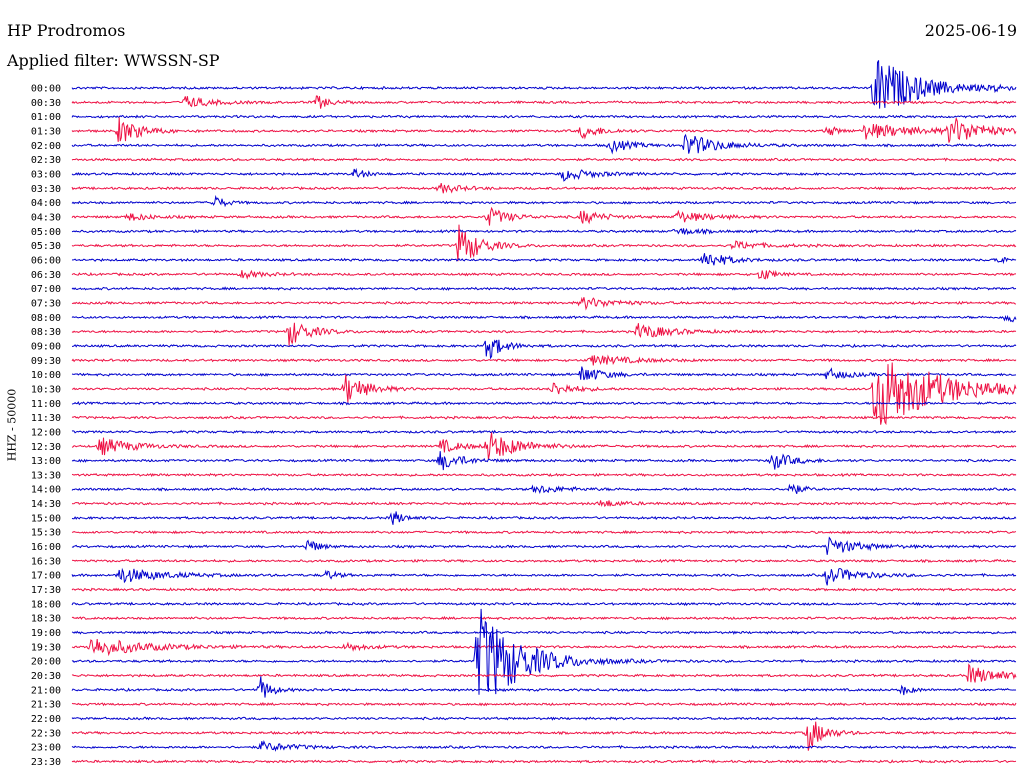 This screenshot has width=1024, height=780. What do you see at coordinates (46, 475) in the screenshot?
I see `row-label: 13:30` at bounding box center [46, 475].